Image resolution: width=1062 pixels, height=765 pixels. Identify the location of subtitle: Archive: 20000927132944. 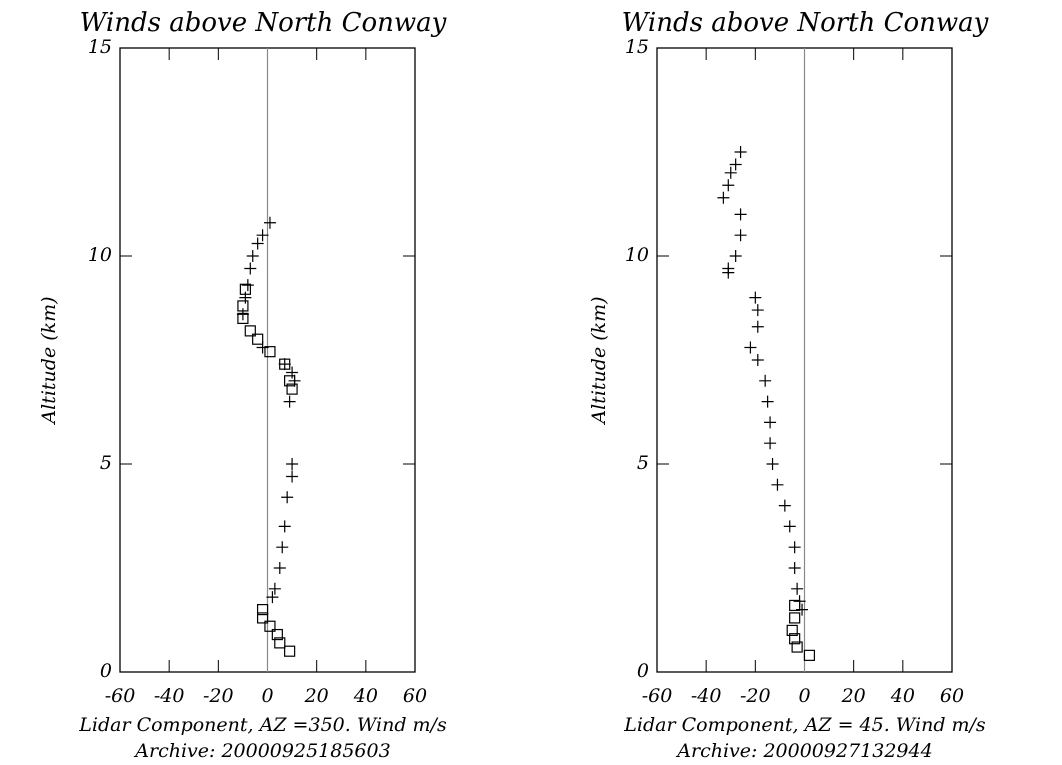
(803, 751).